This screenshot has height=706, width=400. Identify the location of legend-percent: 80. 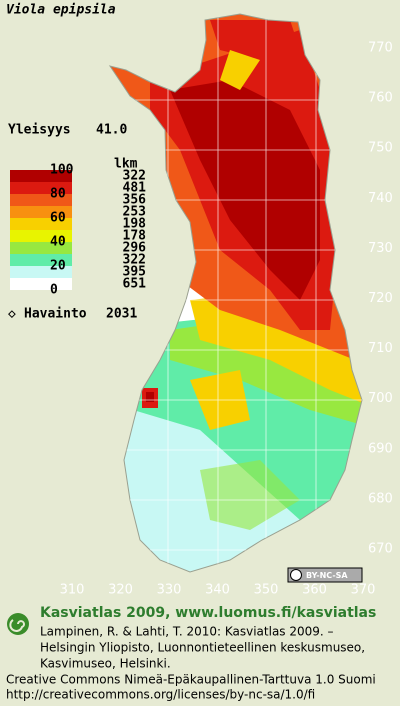
(58, 194).